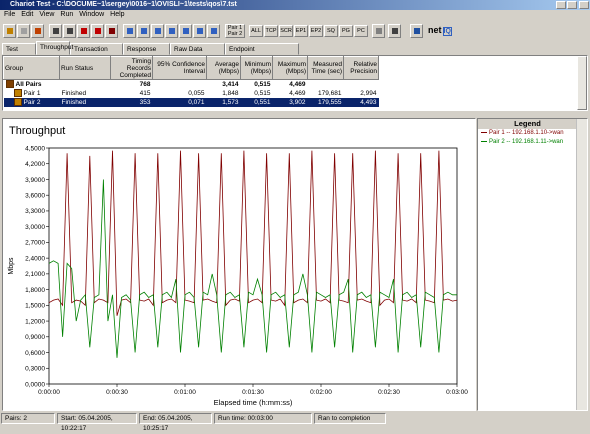 Image resolution: width=590 pixels, height=434 pixels. What do you see at coordinates (191, 85) in the screenshot?
I see `table-row: All Pairs 768 3,414 0,515 4,469` at bounding box center [191, 85].